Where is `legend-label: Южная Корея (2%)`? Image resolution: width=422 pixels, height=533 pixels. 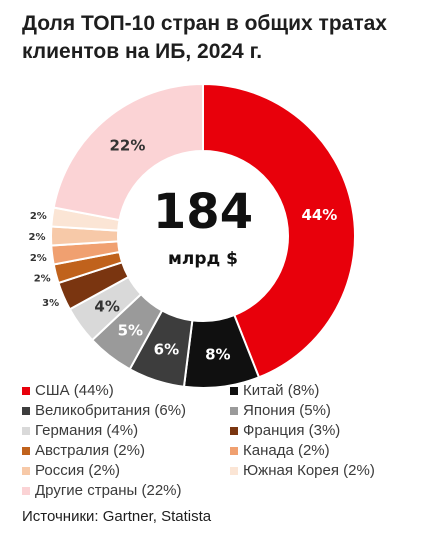 legend-label: Южная Корея (2%) is located at coordinates (309, 470).